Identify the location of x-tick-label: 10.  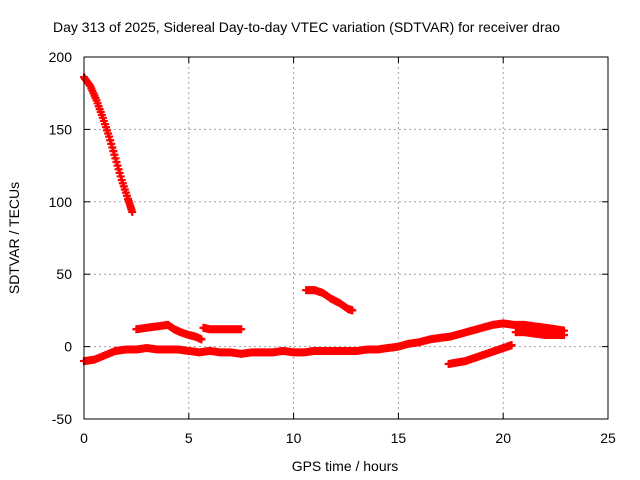
(294, 438).